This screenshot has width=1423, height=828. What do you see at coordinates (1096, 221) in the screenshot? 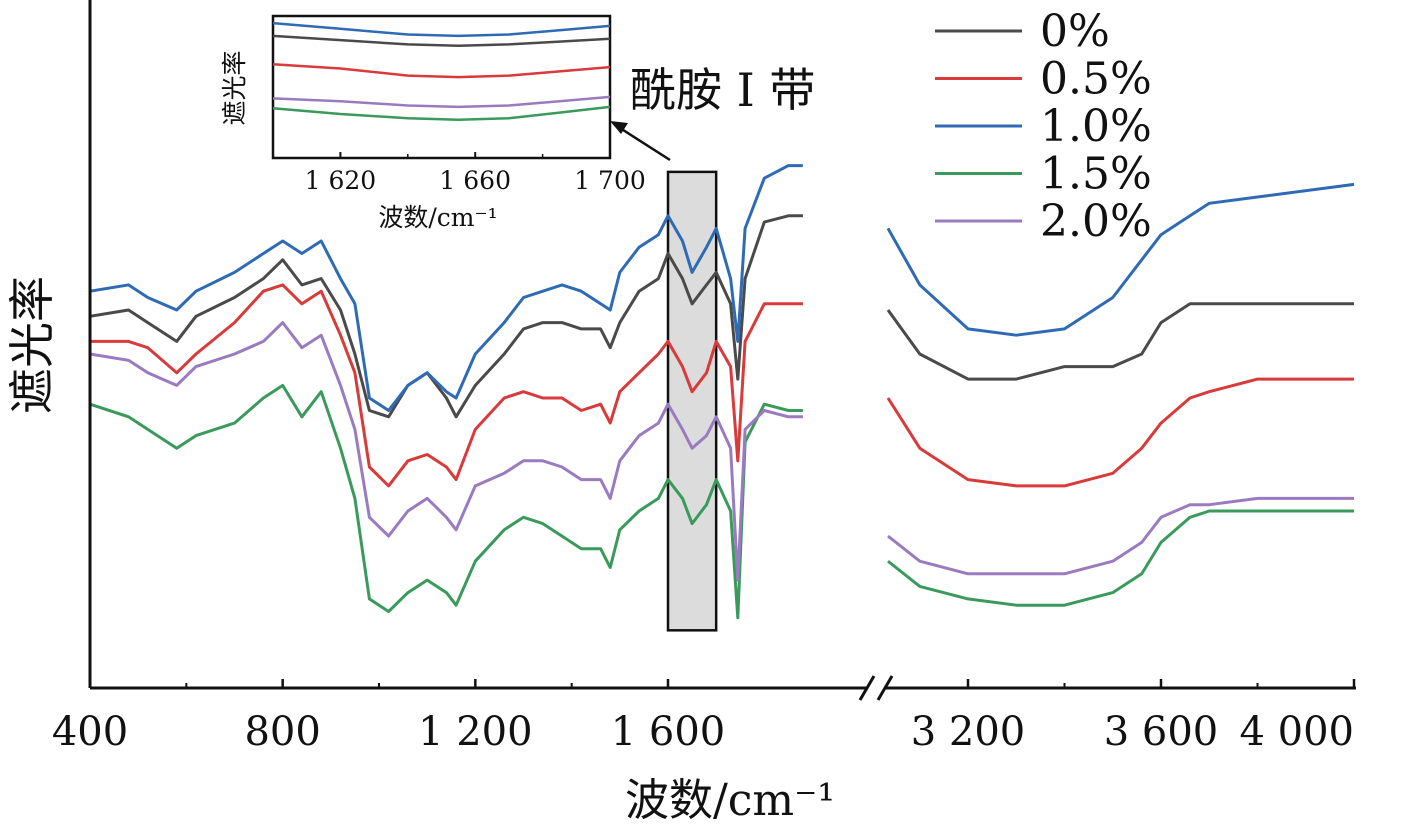
I see `legend-label: 2.0%` at bounding box center [1096, 221].